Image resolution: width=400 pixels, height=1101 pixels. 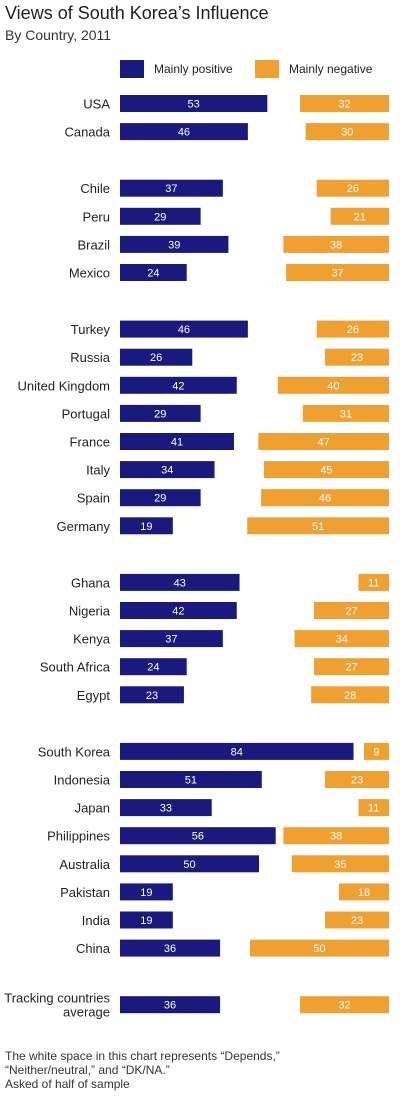 I want to click on value-label-positive-indonesia: 51, so click(x=191, y=781).